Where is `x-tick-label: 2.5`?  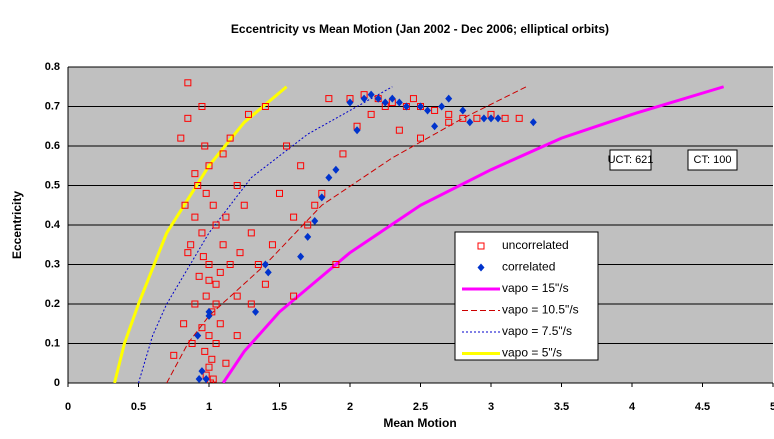
x-tick-label: 2.5 is located at coordinates (420, 407).